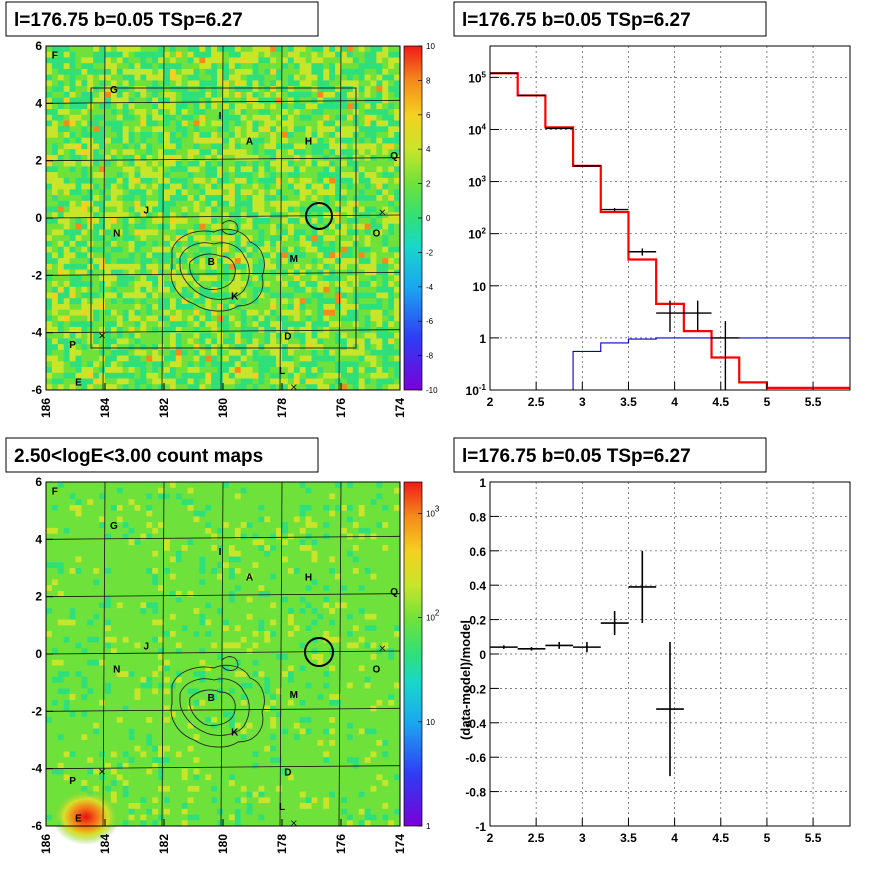 The width and height of the screenshot is (896, 872). Describe the element at coordinates (36, 333) in the screenshot. I see `y-tick-label: -4` at that location.